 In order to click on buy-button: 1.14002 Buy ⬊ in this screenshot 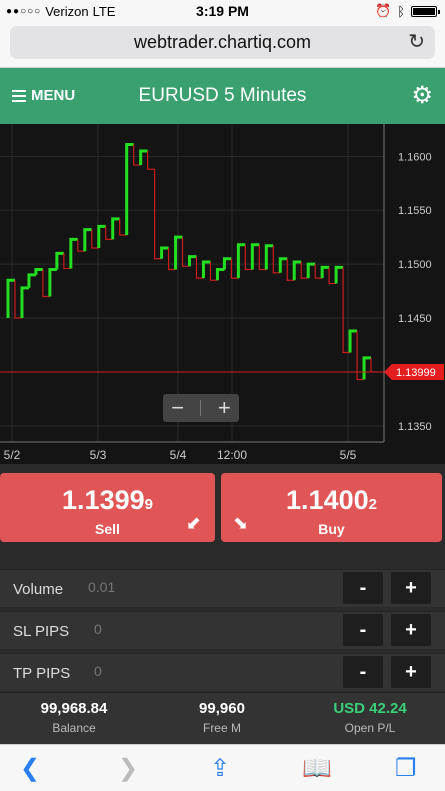, I will do `click(331, 507)`.